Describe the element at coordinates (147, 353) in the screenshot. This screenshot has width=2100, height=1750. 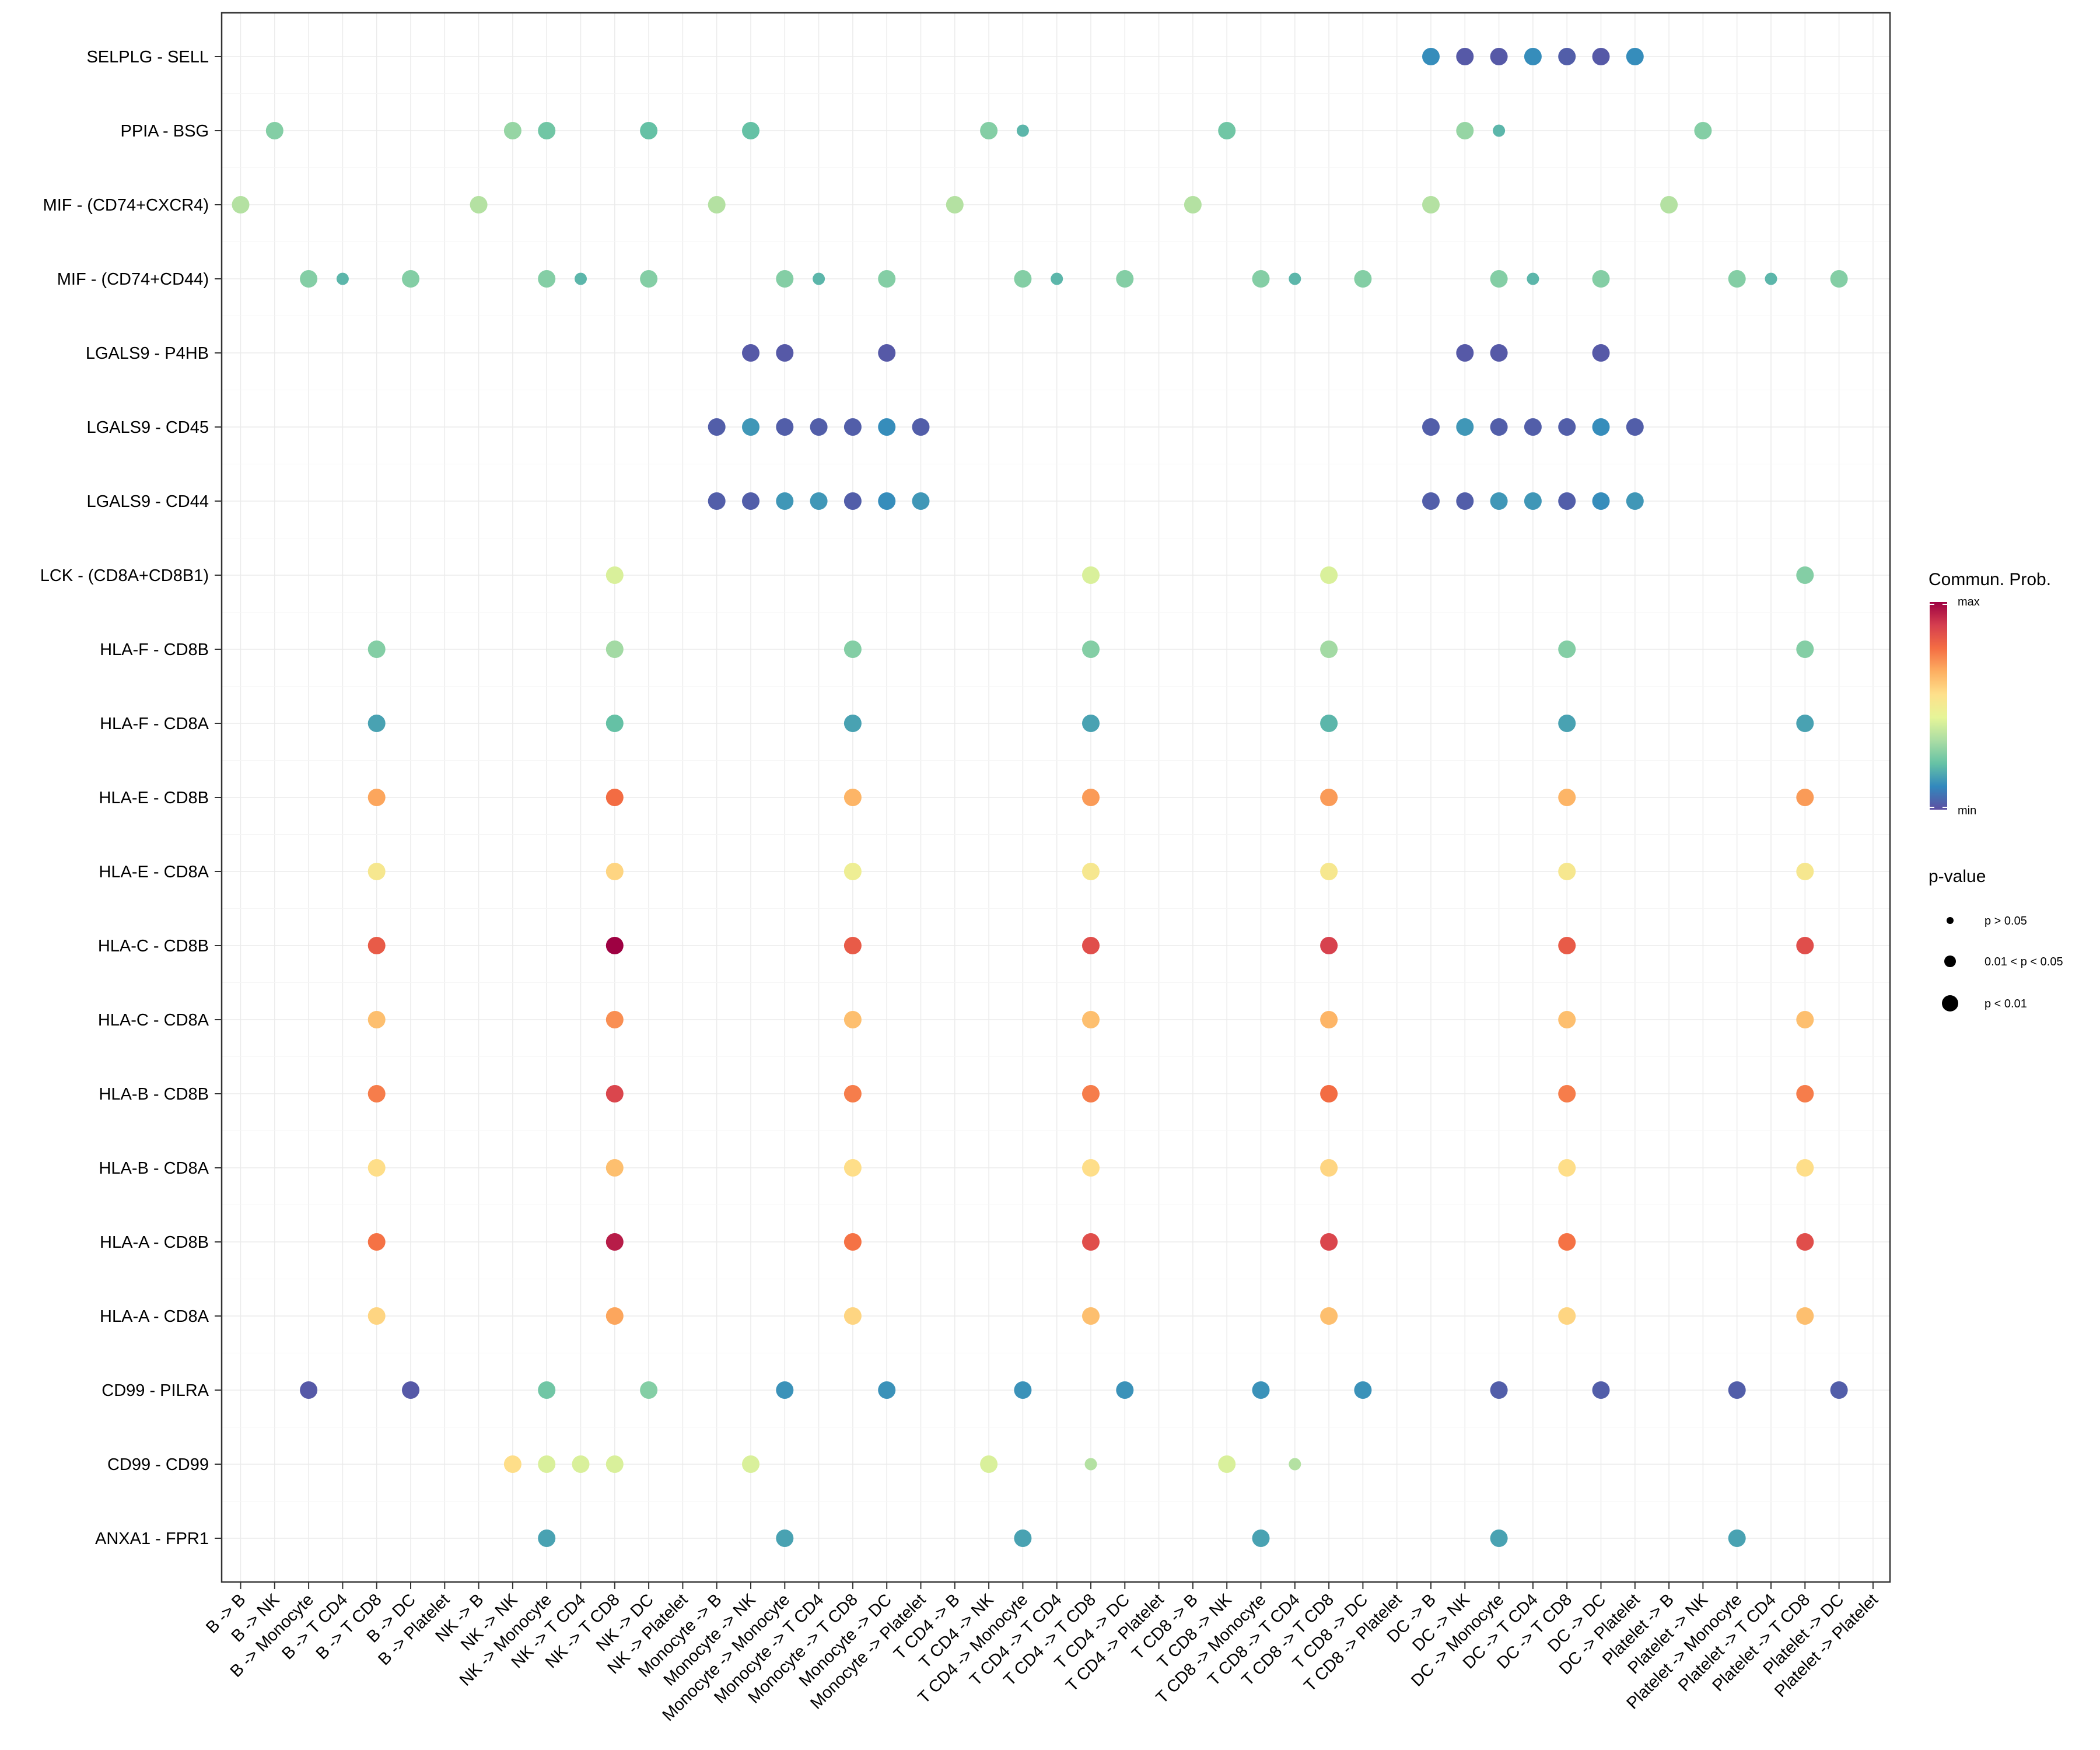
I see `y-tick-label: LGALS9 - P4HB` at that location.